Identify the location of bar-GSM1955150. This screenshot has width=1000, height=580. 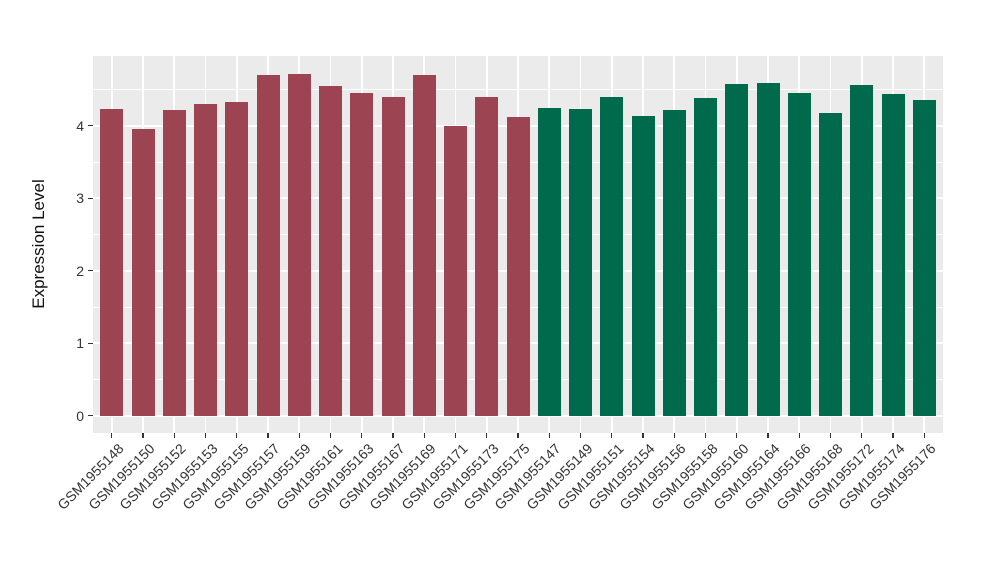
(143, 272).